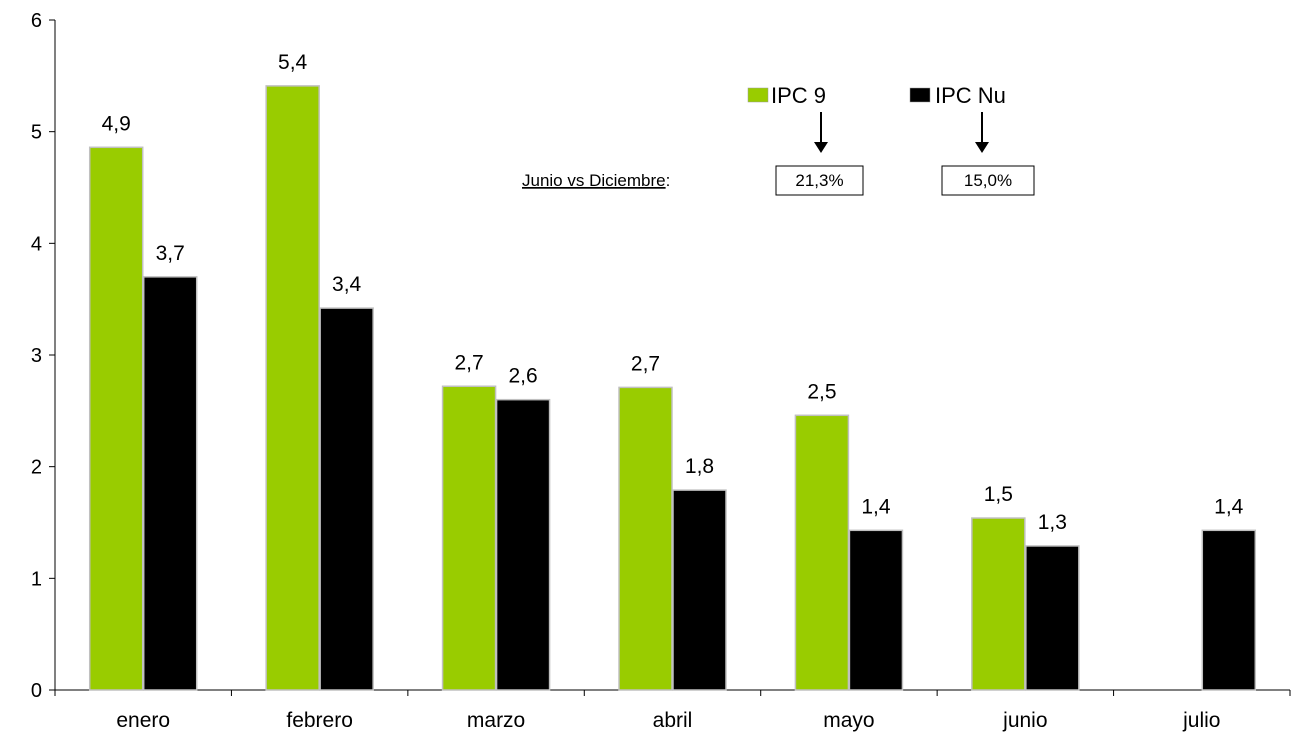 The height and width of the screenshot is (735, 1300). Describe the element at coordinates (293, 62) in the screenshot. I see `data-label: 5,4` at that location.